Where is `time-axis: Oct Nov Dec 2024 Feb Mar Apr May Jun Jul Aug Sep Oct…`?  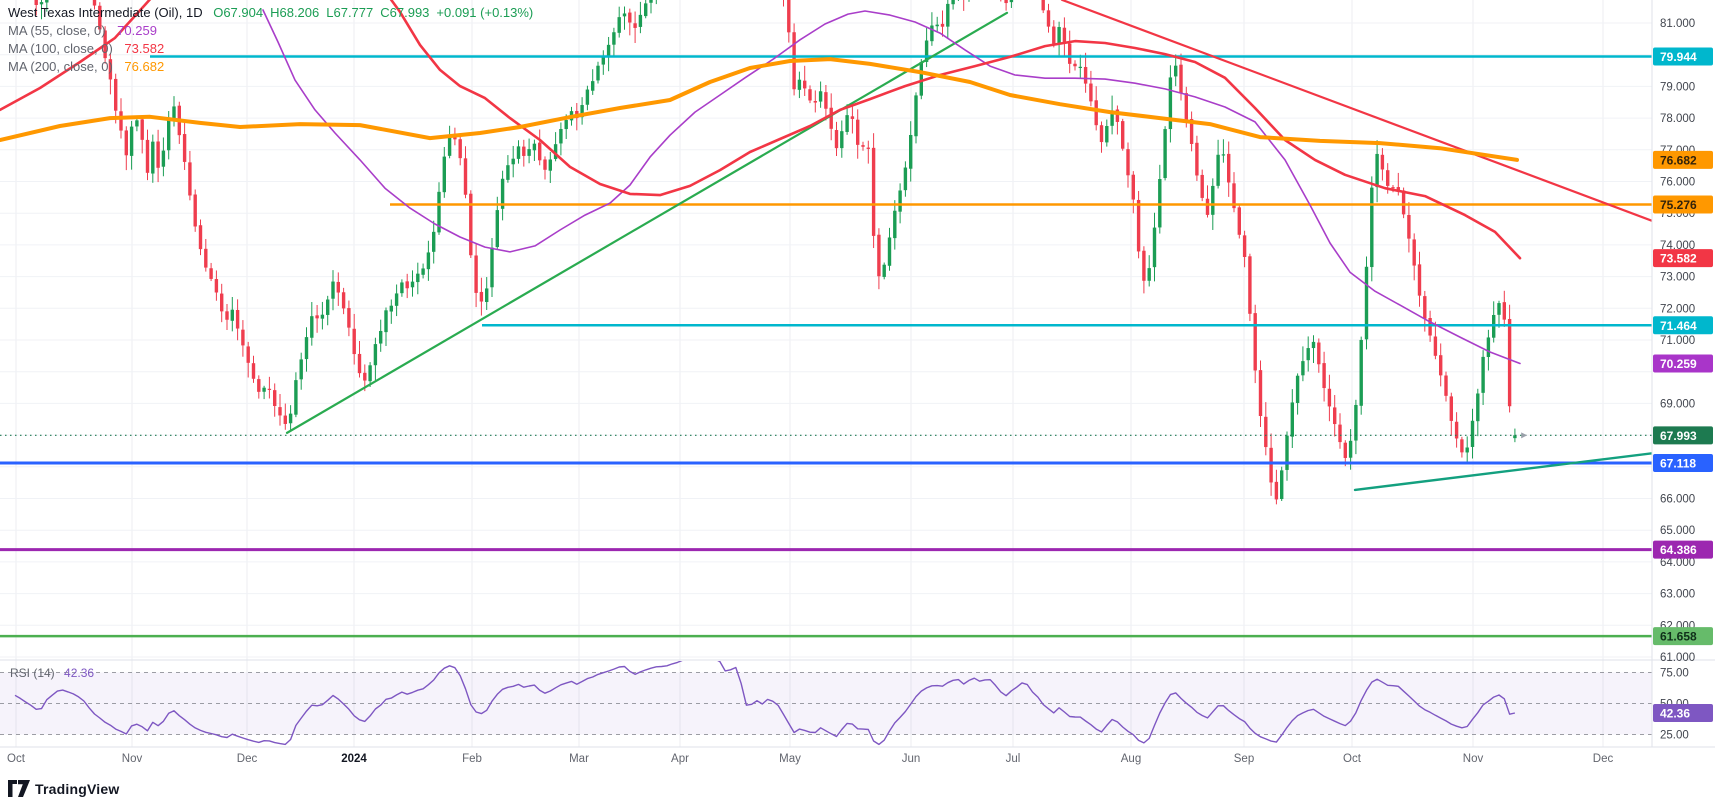
time-axis: Oct Nov Dec 2024 Feb Mar Apr May Jun Jul Aug Sep Oct… is located at coordinates (810, 759).